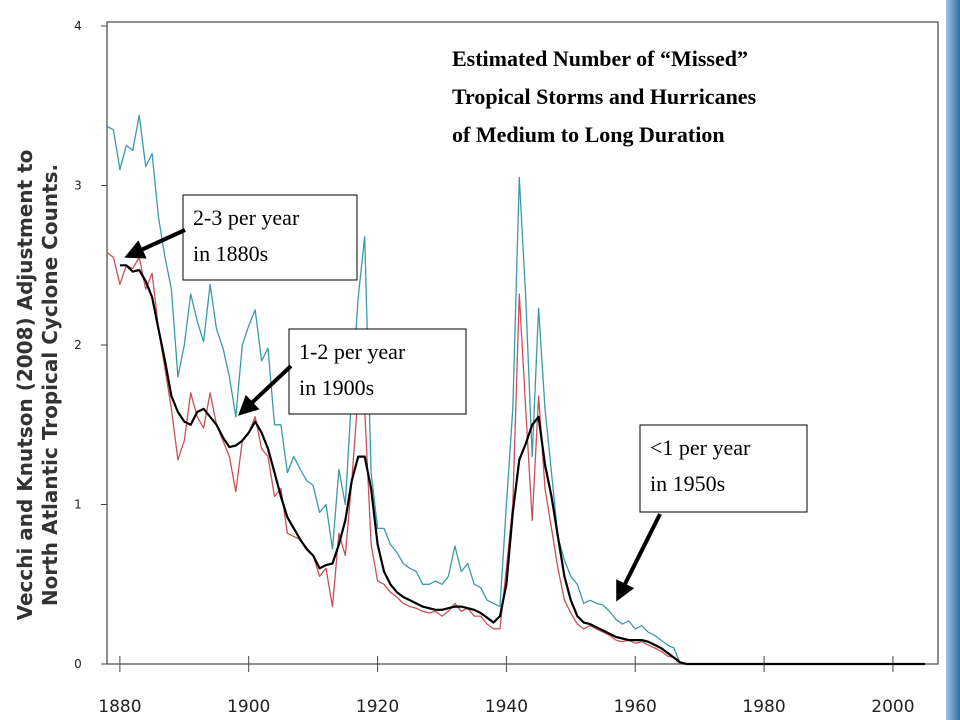 The image size is (960, 720). Describe the element at coordinates (78, 186) in the screenshot. I see `y-tick-label: 3` at that location.